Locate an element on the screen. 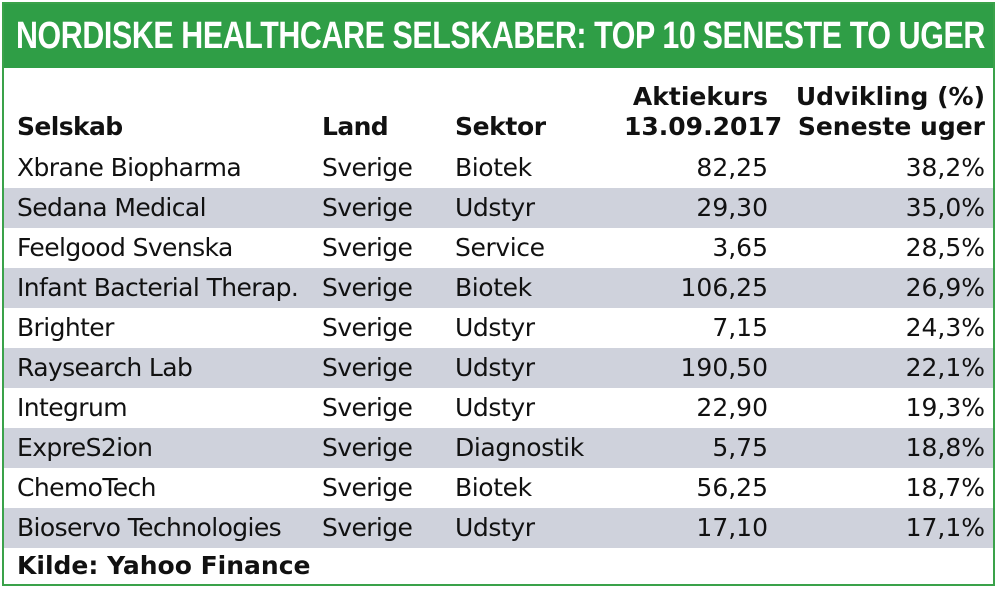 Image resolution: width=1000 pixels, height=591 pixels. cell-price: 82,25 is located at coordinates (732, 167).